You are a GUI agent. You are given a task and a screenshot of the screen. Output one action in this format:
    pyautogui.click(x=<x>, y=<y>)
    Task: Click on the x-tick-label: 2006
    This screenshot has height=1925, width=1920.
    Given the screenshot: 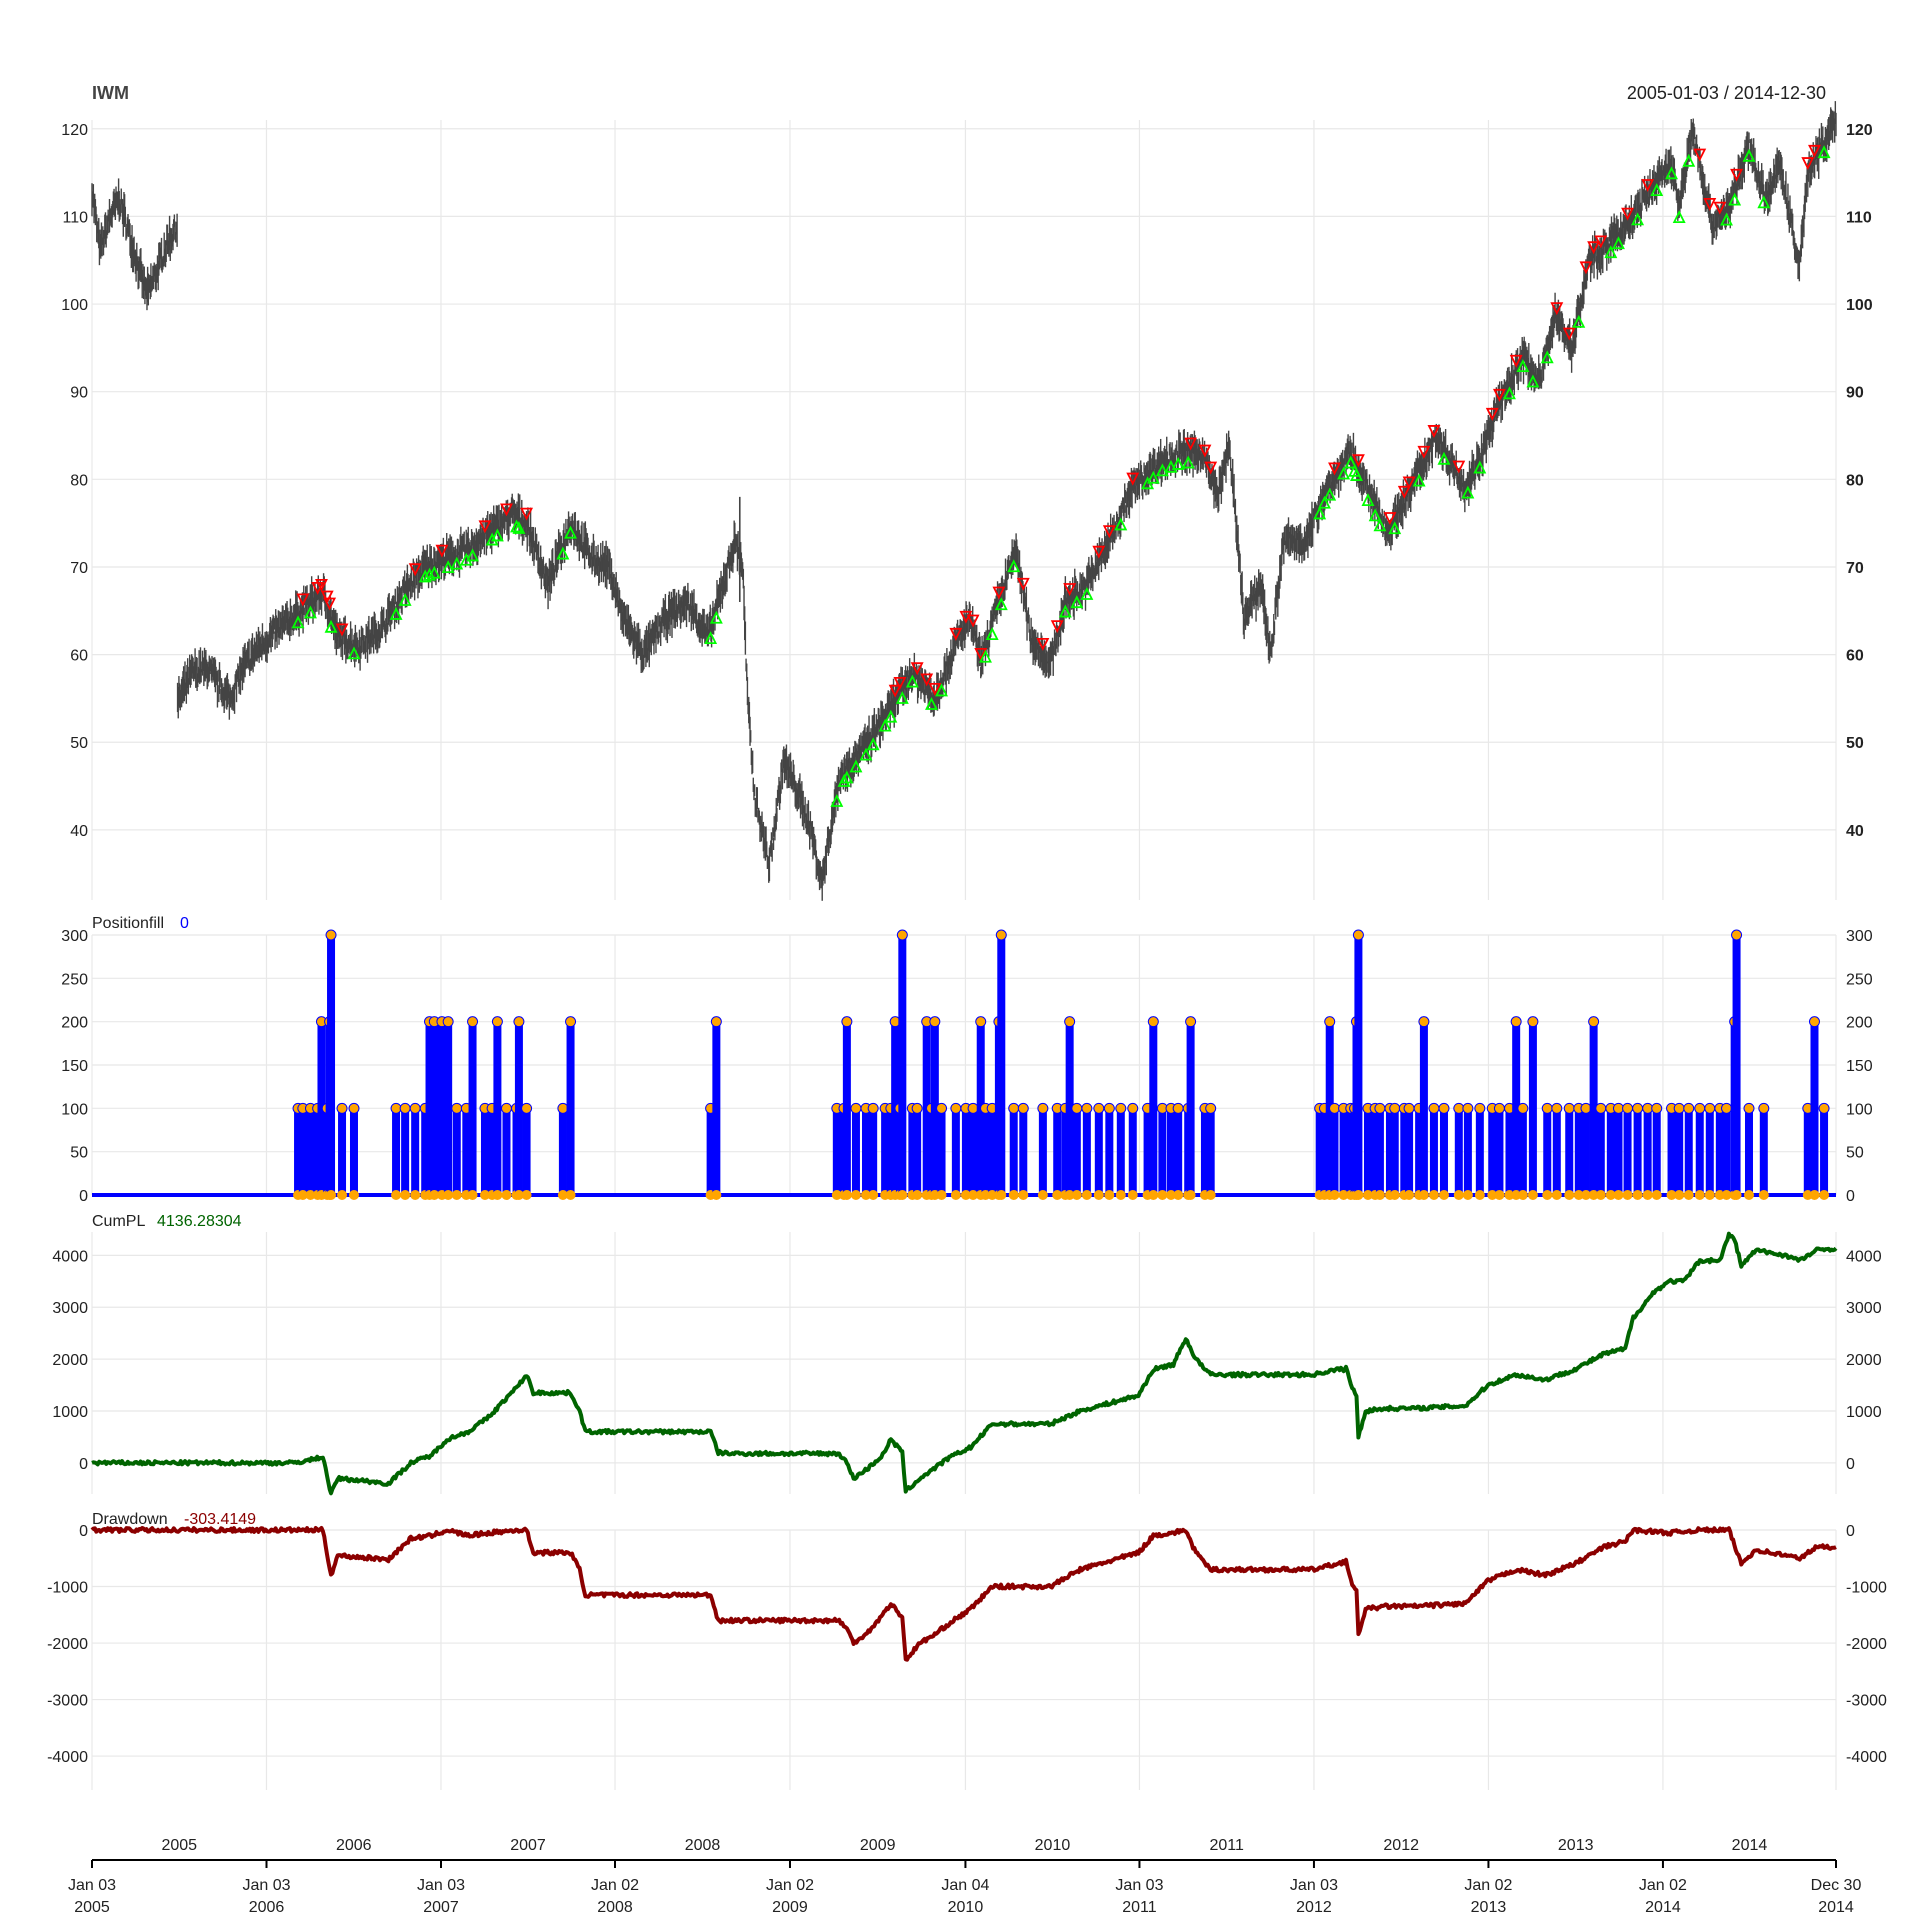 What is the action you would take?
    pyautogui.click(x=267, y=1907)
    